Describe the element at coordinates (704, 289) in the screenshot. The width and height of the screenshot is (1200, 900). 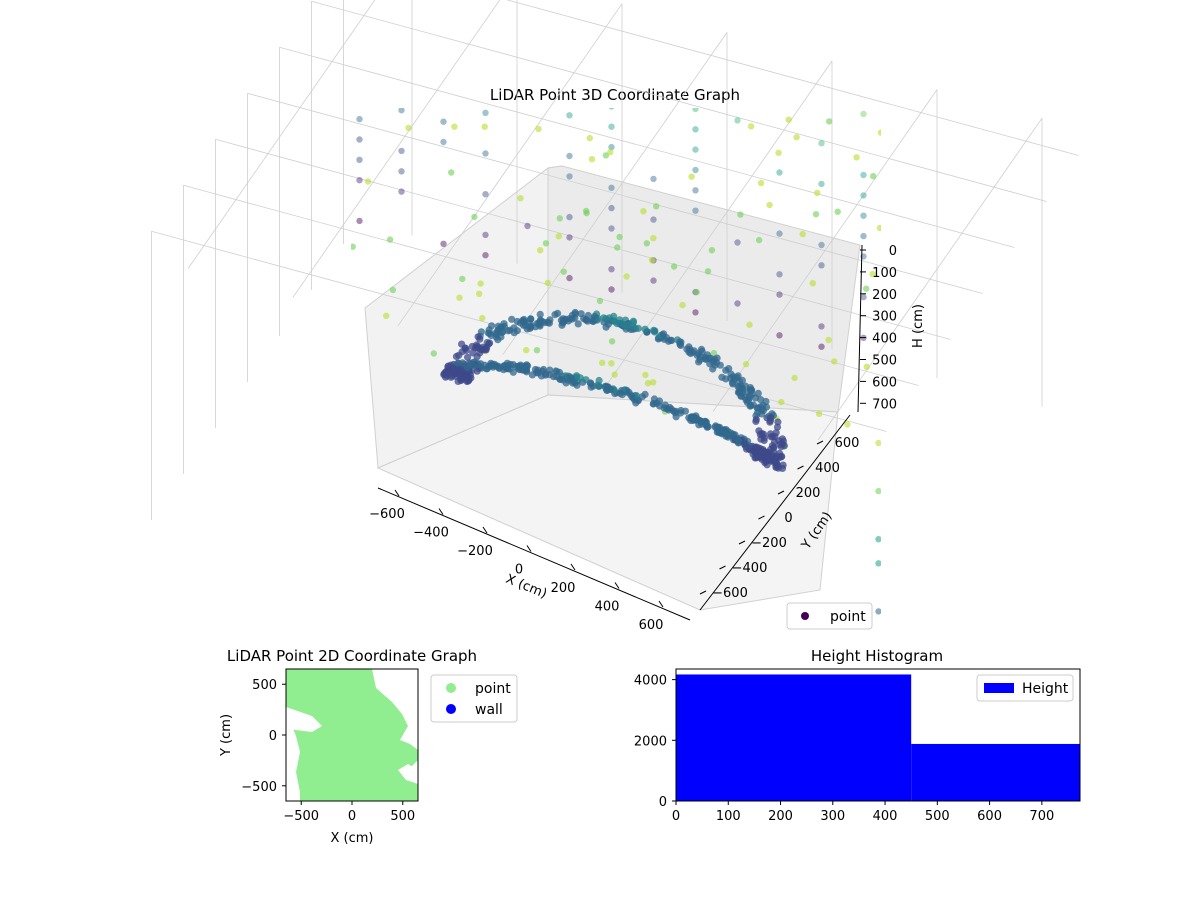
I see `pane-back` at that location.